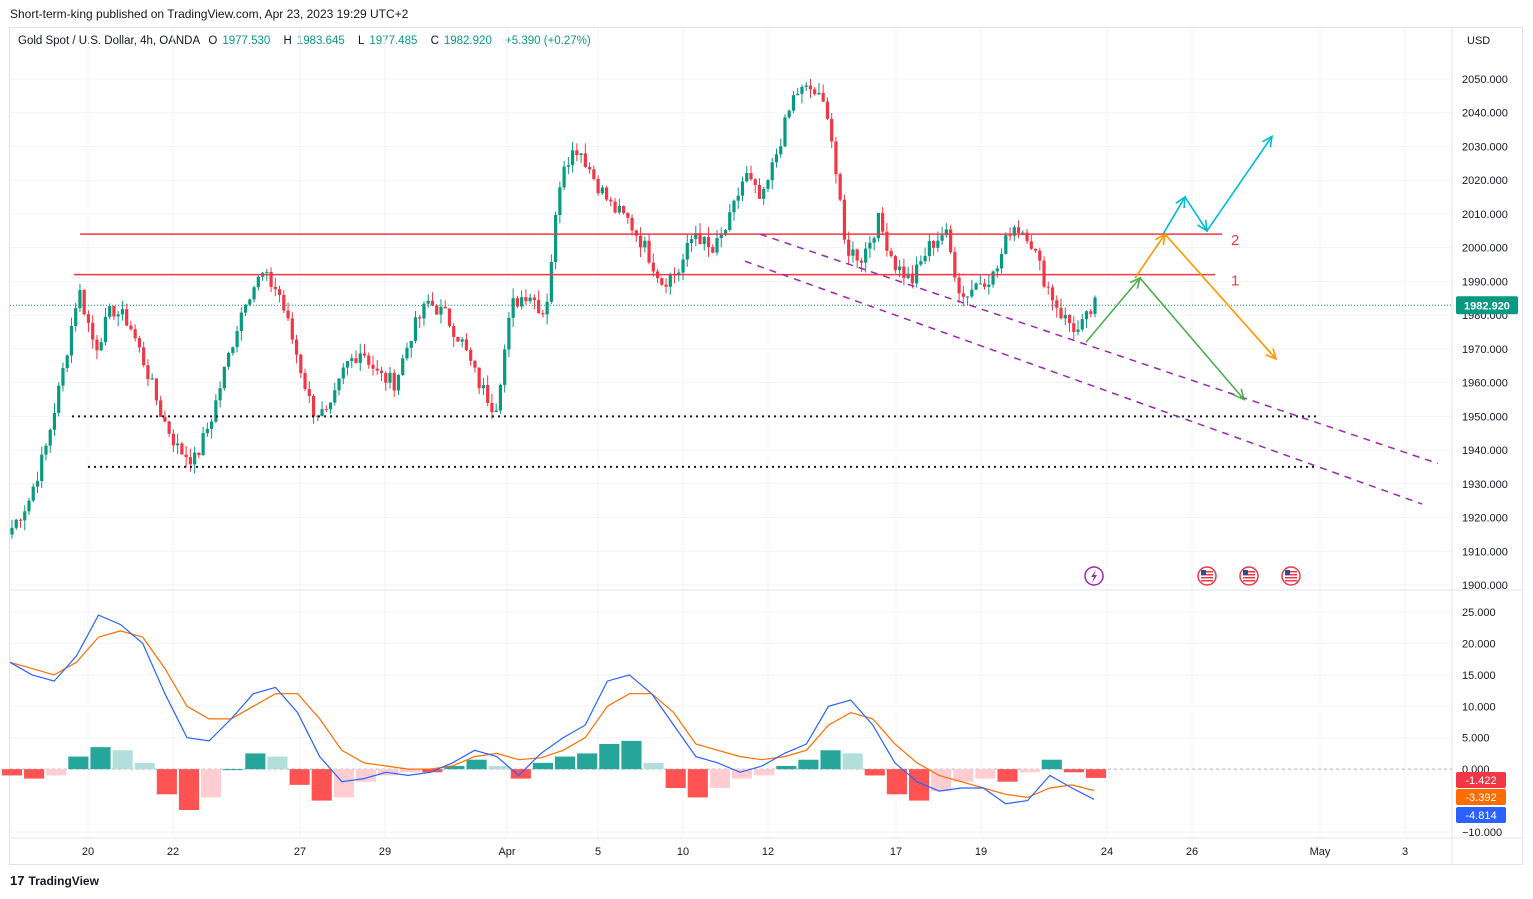 The image size is (1533, 899). Describe the element at coordinates (1485, 552) in the screenshot. I see `price-tick-label: 1910.000` at that location.